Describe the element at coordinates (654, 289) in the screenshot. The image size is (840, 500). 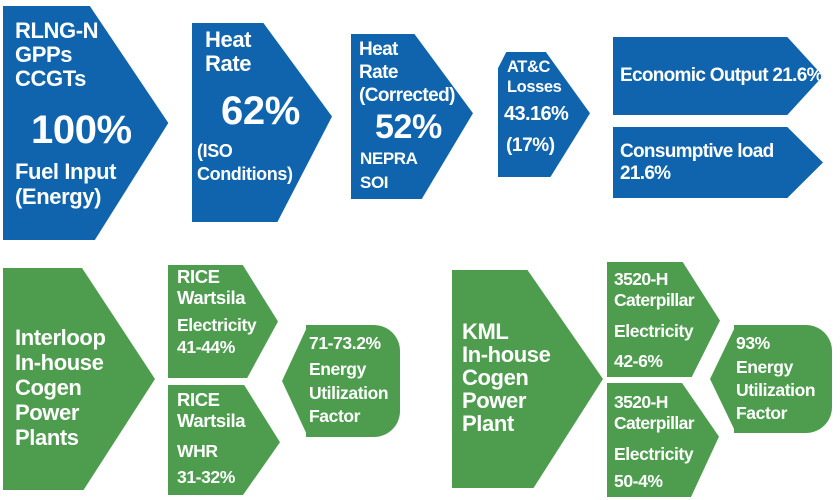
I see `caterpillar-top-title: 3520-H Caterpillar` at that location.